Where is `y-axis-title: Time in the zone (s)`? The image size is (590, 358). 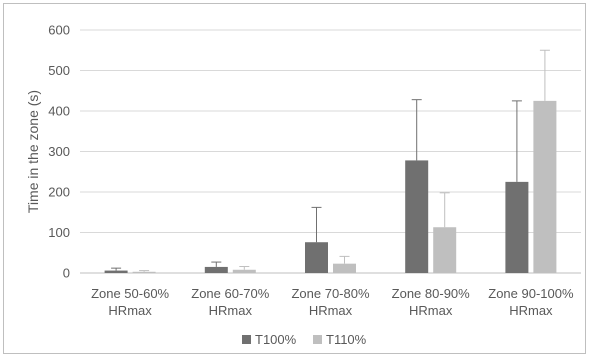
y-axis-title: Time in the zone (s) is located at coordinates (33, 151).